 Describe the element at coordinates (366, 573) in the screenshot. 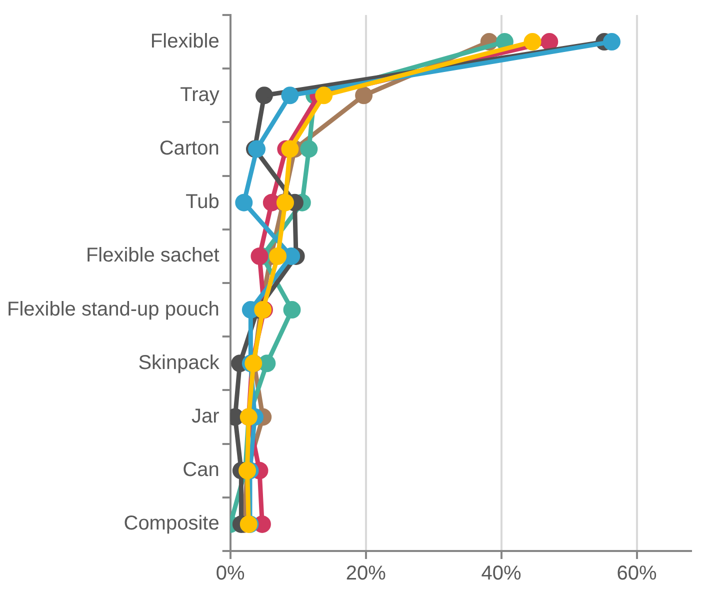

I see `x-tick-label: 20%` at that location.